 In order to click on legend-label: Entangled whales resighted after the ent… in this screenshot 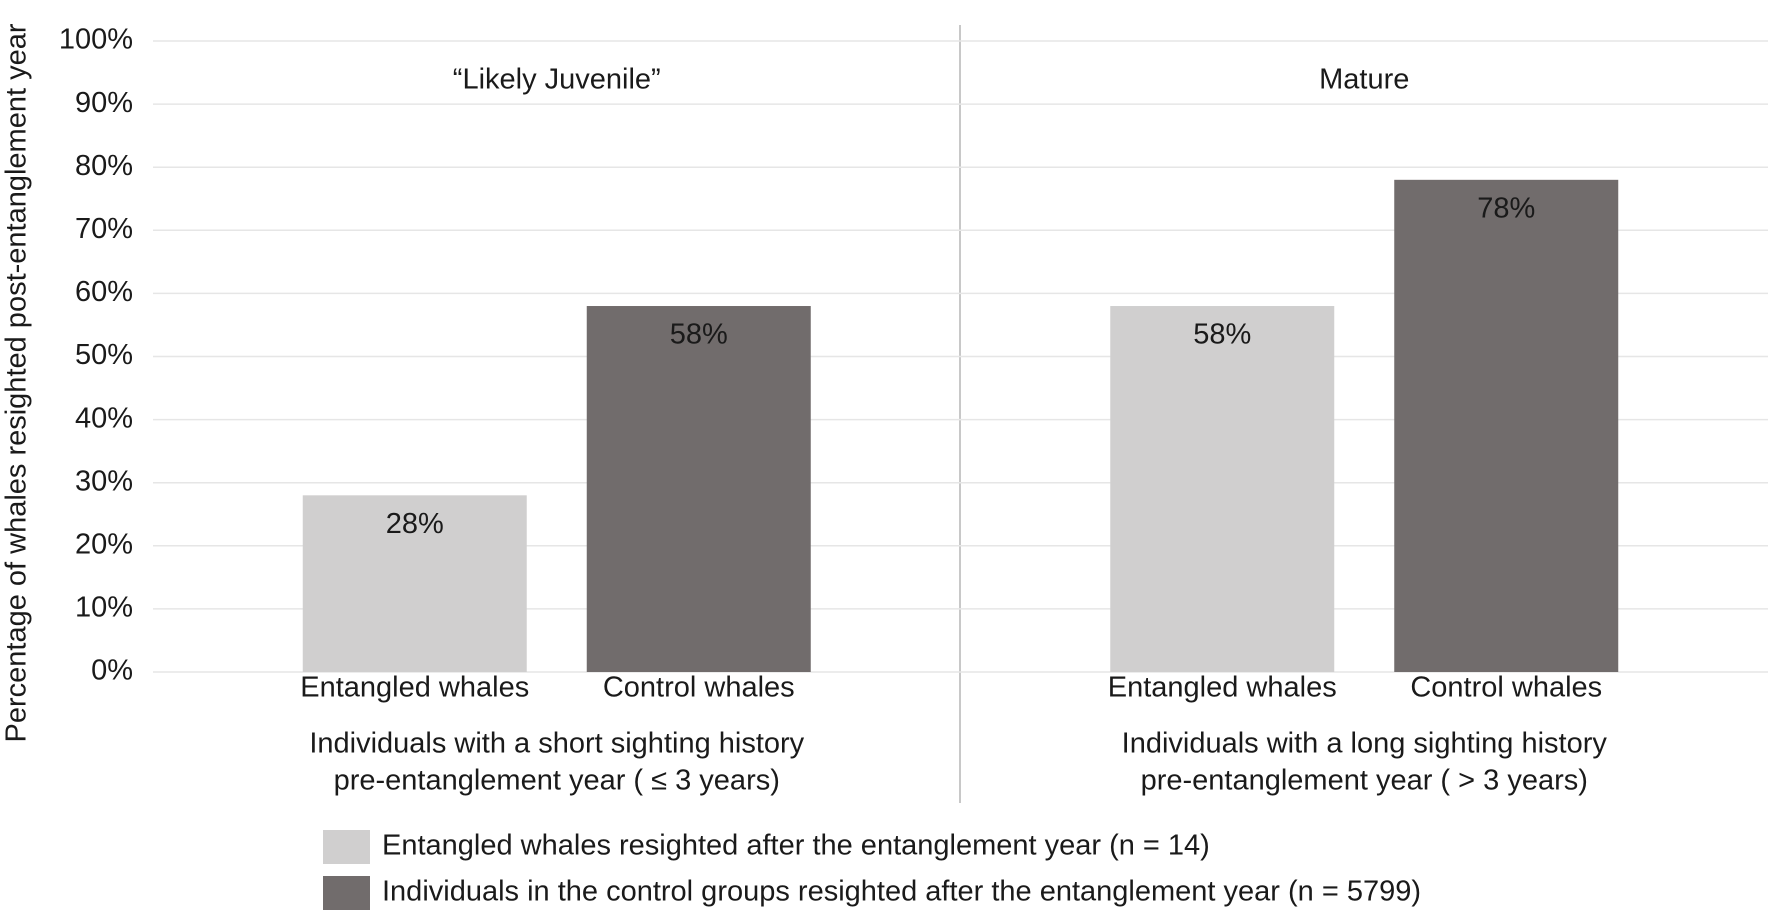, I will do `click(796, 846)`.